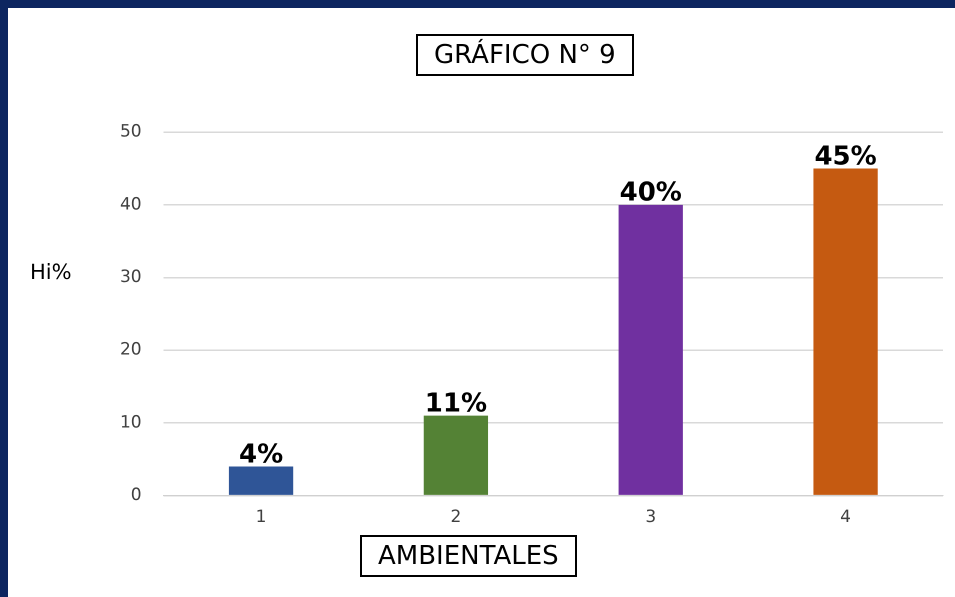  What do you see at coordinates (131, 350) in the screenshot?
I see `y-tick-label: 20` at bounding box center [131, 350].